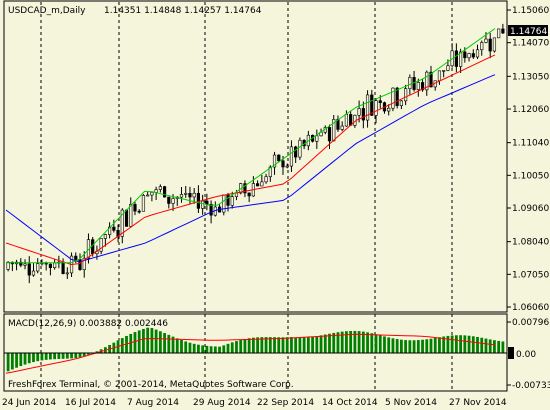 The image size is (550, 410). I want to click on price-tick-label: 1.06060, so click(530, 308).